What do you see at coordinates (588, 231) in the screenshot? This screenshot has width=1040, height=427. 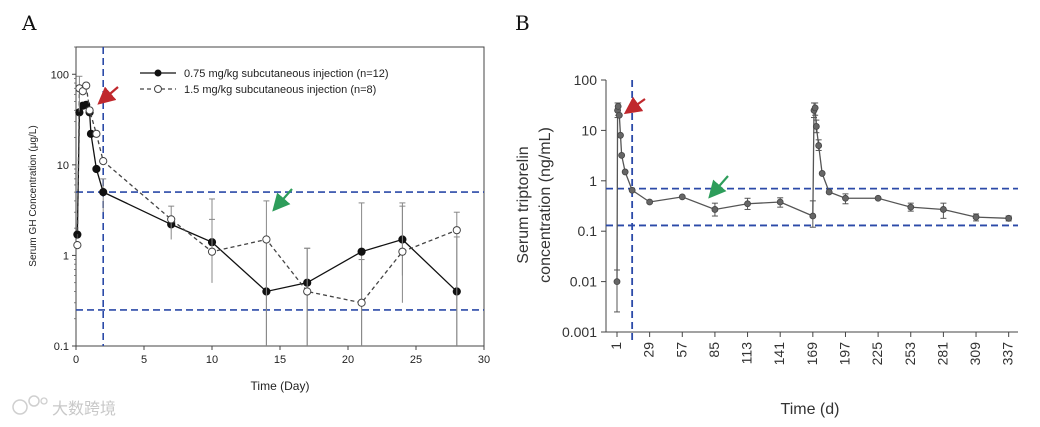 I see `chart-b-y-tick-label: 0.1` at bounding box center [588, 231].